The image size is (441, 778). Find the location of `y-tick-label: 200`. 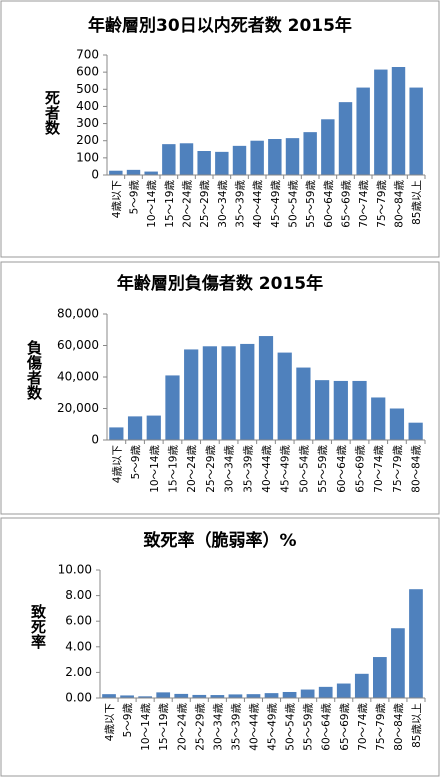

y-tick-label: 200 is located at coordinates (87, 140).